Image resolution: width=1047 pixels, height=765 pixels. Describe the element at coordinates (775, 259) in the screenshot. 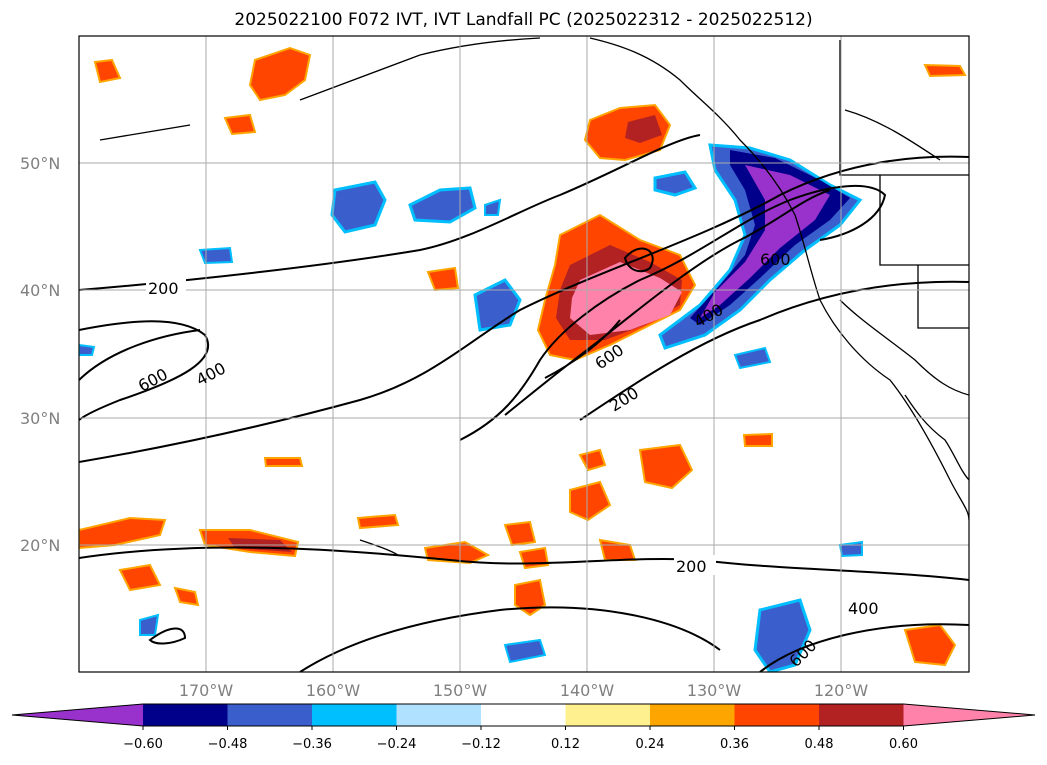

I see `contour-label: 600` at that location.